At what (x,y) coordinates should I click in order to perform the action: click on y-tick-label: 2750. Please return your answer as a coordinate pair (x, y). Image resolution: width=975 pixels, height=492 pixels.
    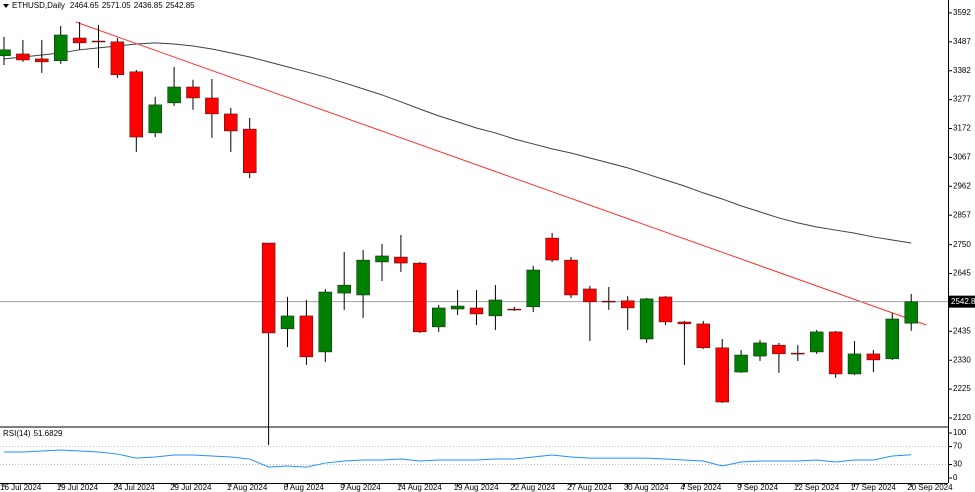
    Looking at the image, I should click on (962, 244).